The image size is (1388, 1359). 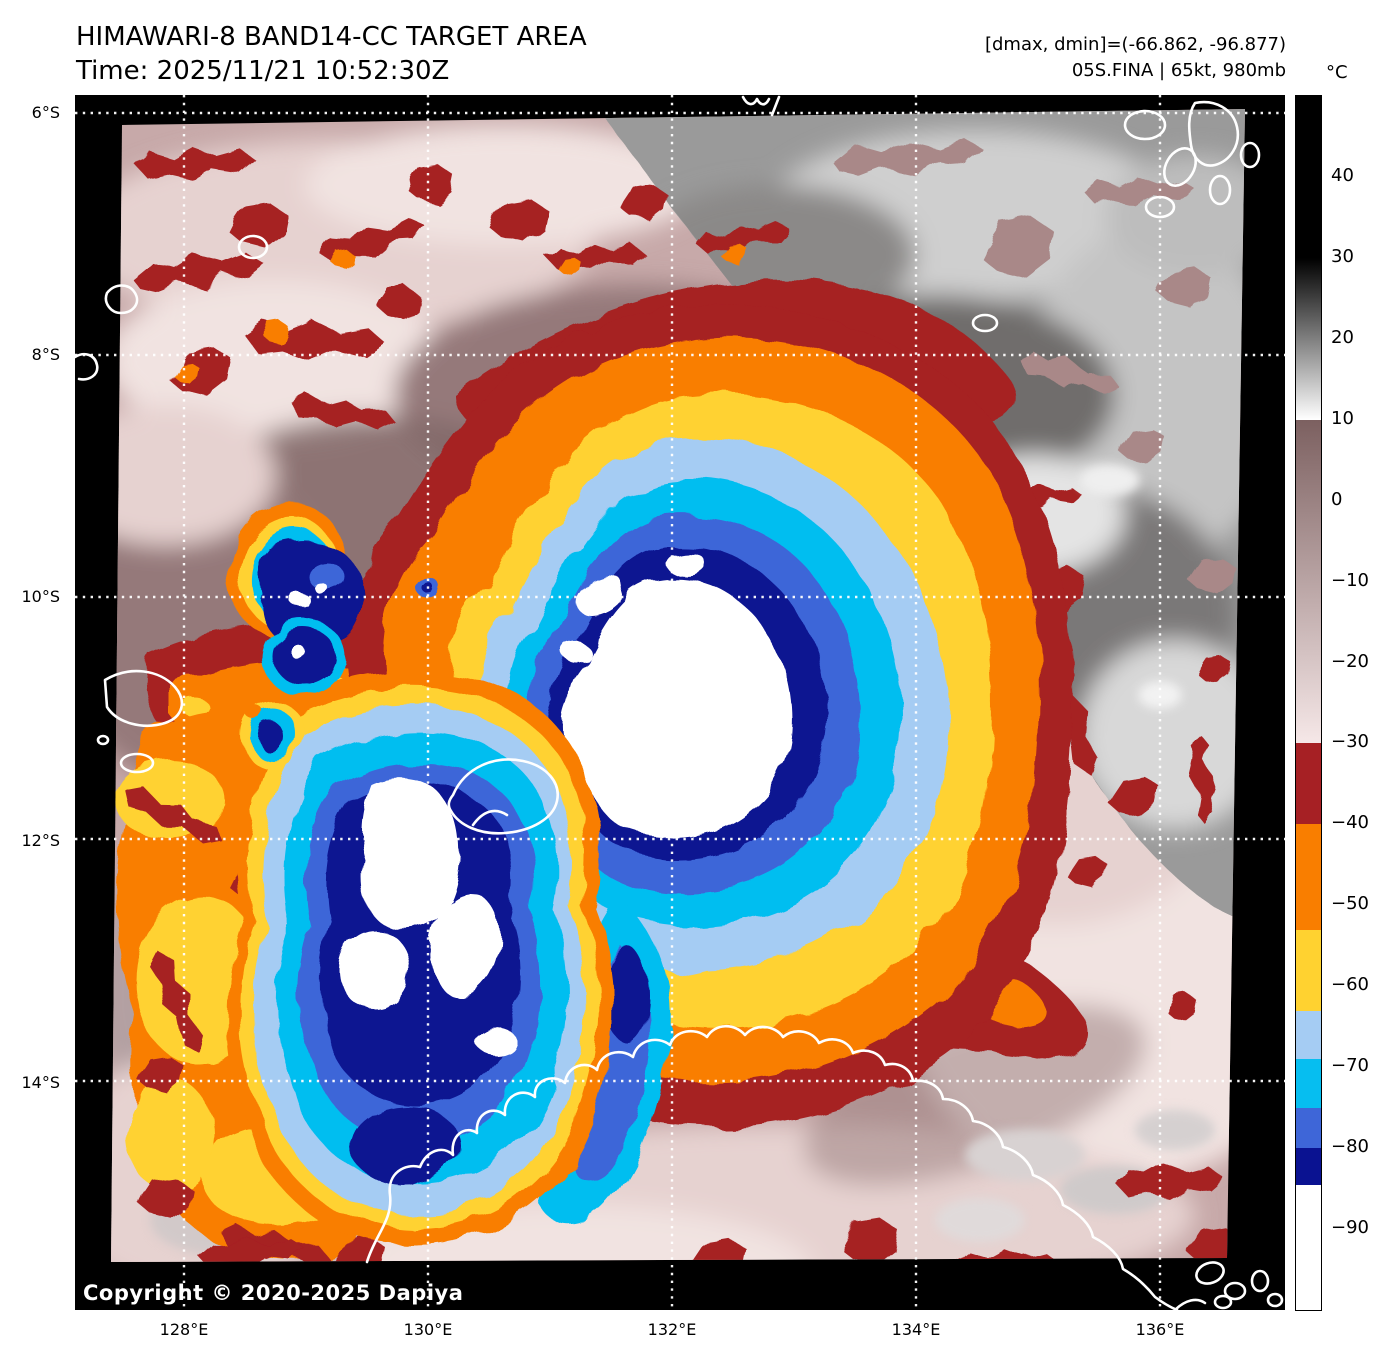 I want to click on melville-island-coastline, so click(x=503, y=796).